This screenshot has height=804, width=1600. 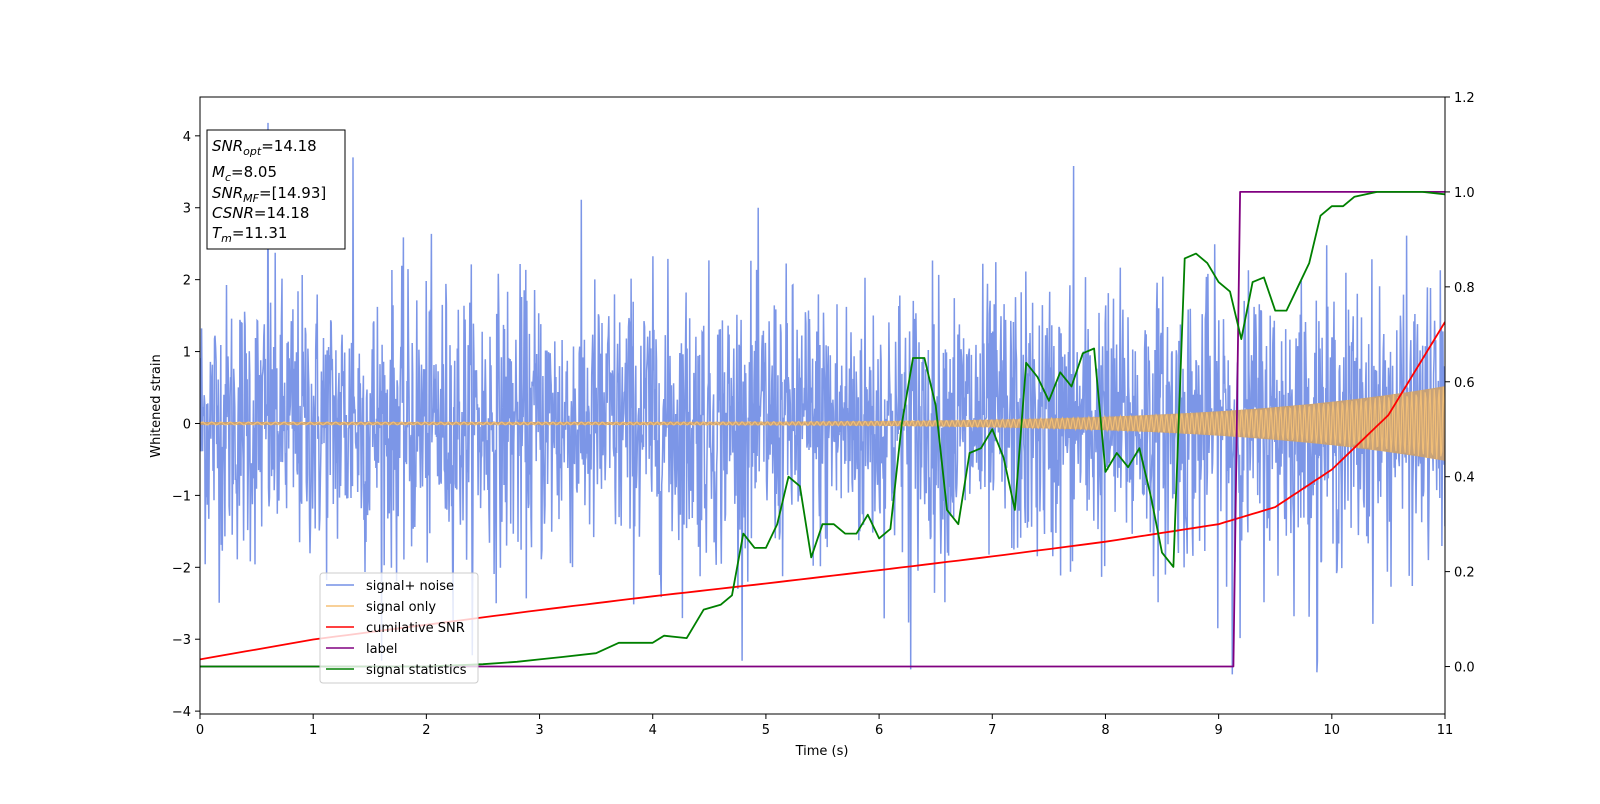 I want to click on x-tick-label: 10, so click(x=1332, y=730).